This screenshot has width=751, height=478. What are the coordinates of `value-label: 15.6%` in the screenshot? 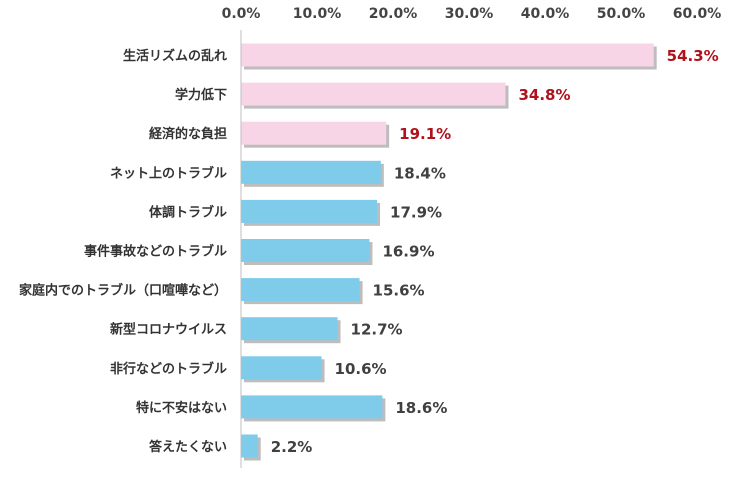 It's located at (399, 291).